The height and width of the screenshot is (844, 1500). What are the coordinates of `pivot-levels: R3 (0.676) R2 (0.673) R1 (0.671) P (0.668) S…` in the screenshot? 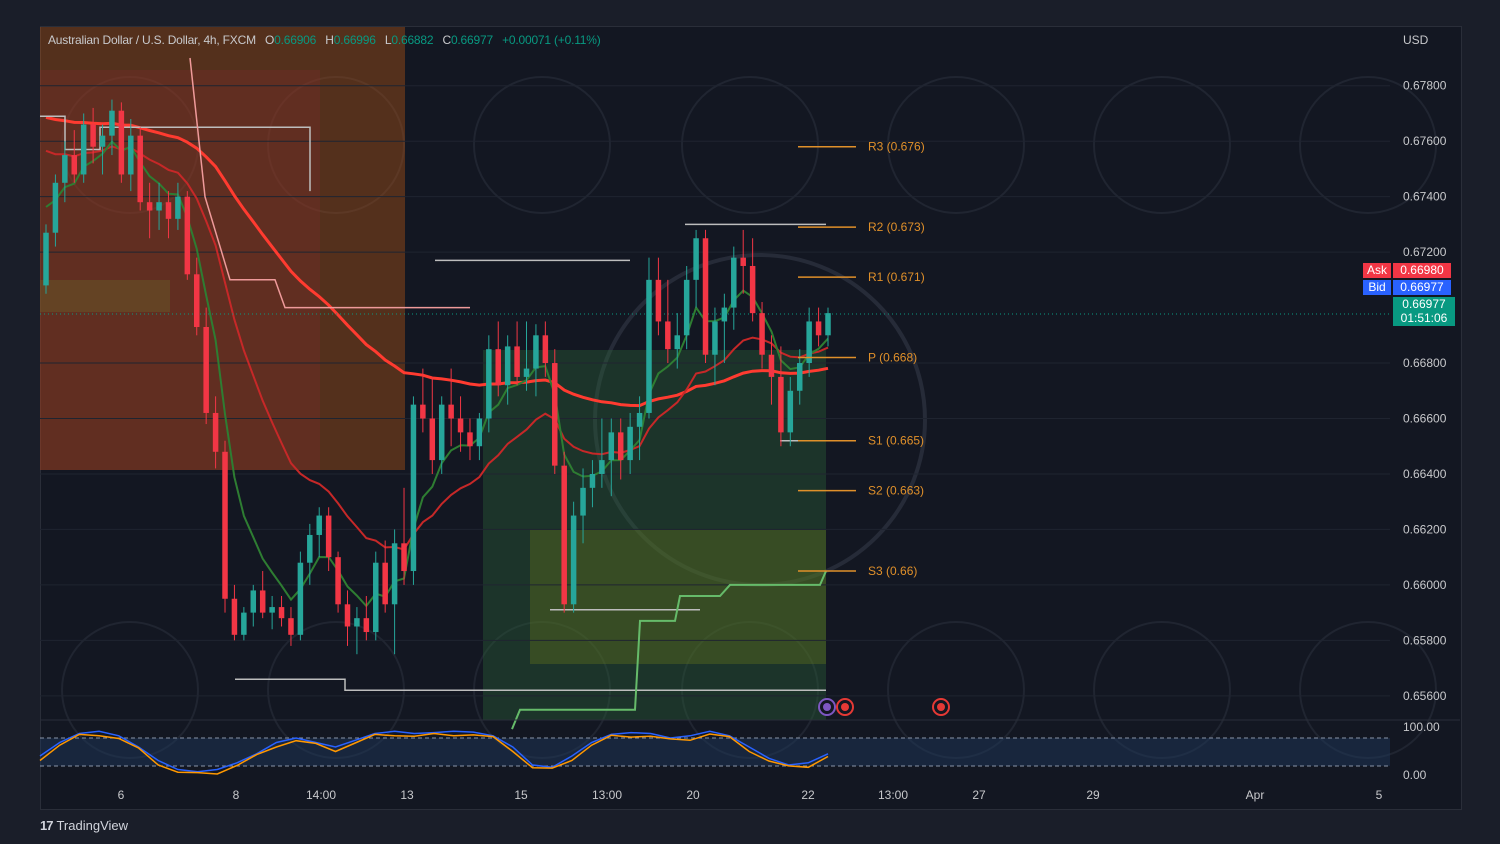 It's located at (861, 359).